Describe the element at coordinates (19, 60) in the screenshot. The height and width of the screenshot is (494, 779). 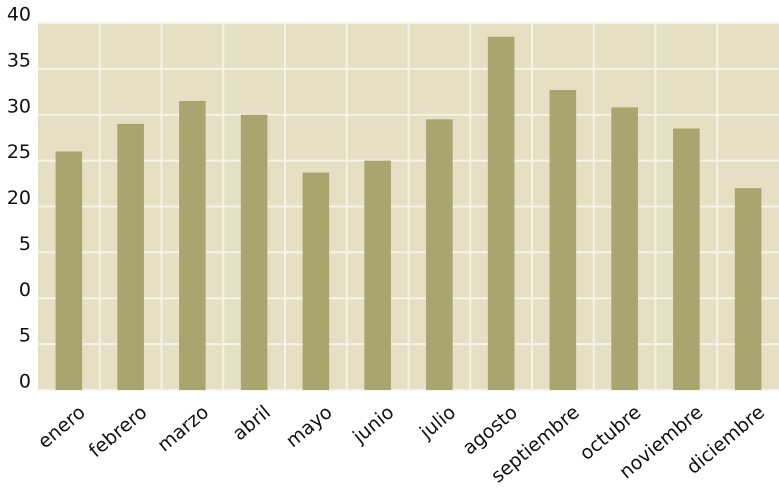
I see `y-tick-label: 35` at that location.